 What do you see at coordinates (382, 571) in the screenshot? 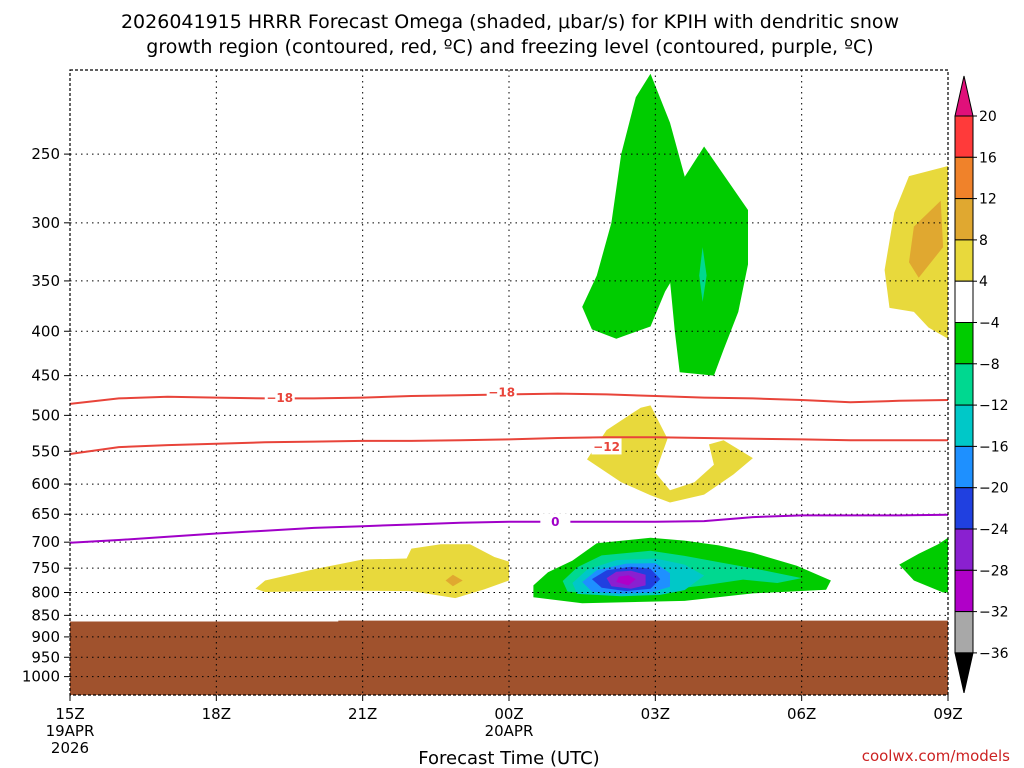
I see `omega-plus4-yellow-lower-left` at bounding box center [382, 571].